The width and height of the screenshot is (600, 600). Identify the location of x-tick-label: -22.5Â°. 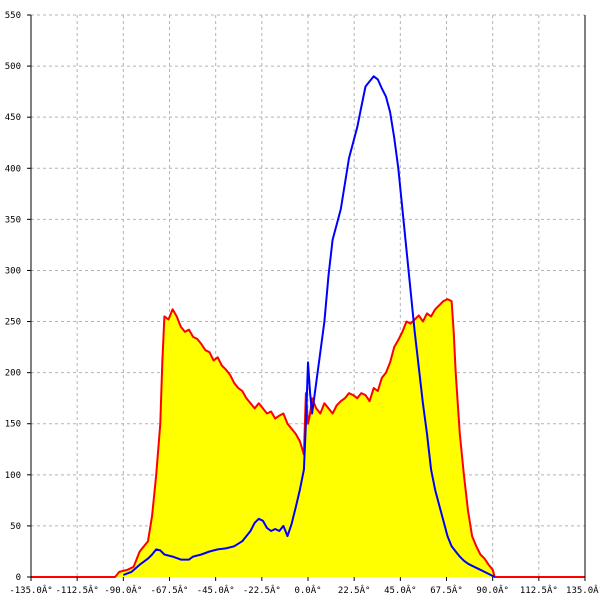
(262, 590).